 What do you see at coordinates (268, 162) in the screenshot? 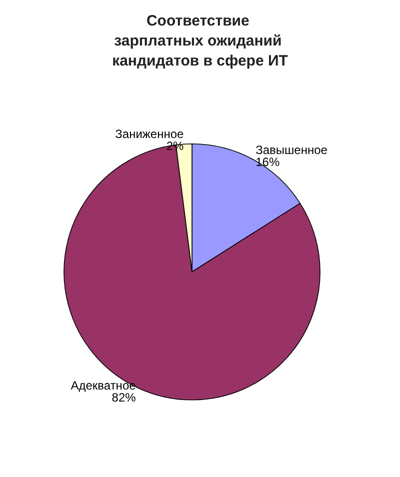
I see `data-label: 16%` at bounding box center [268, 162].